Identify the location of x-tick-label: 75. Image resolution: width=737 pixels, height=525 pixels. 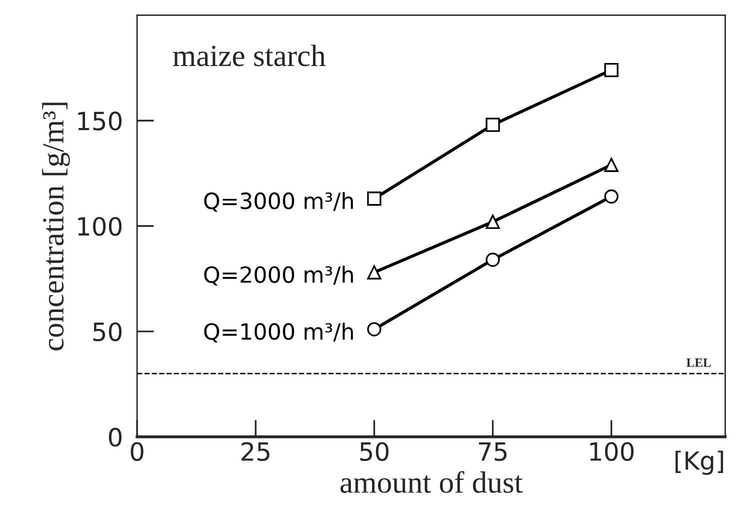
(492, 452).